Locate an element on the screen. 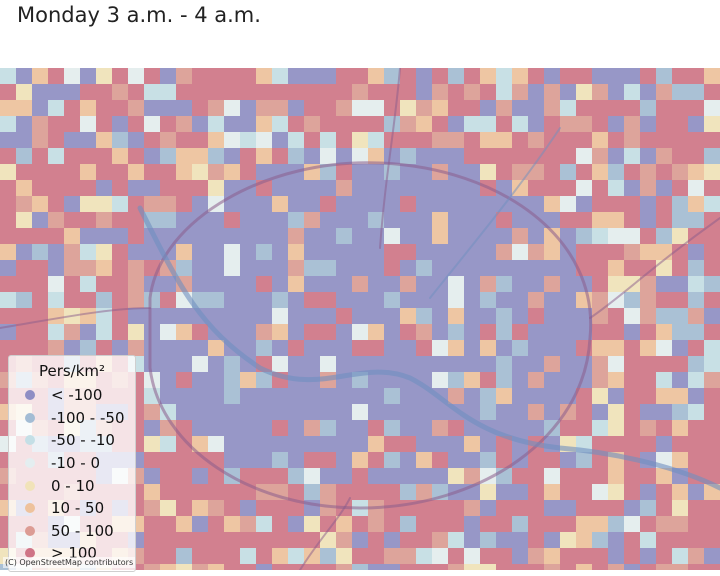  legend-swatch is located at coordinates (30, 395).